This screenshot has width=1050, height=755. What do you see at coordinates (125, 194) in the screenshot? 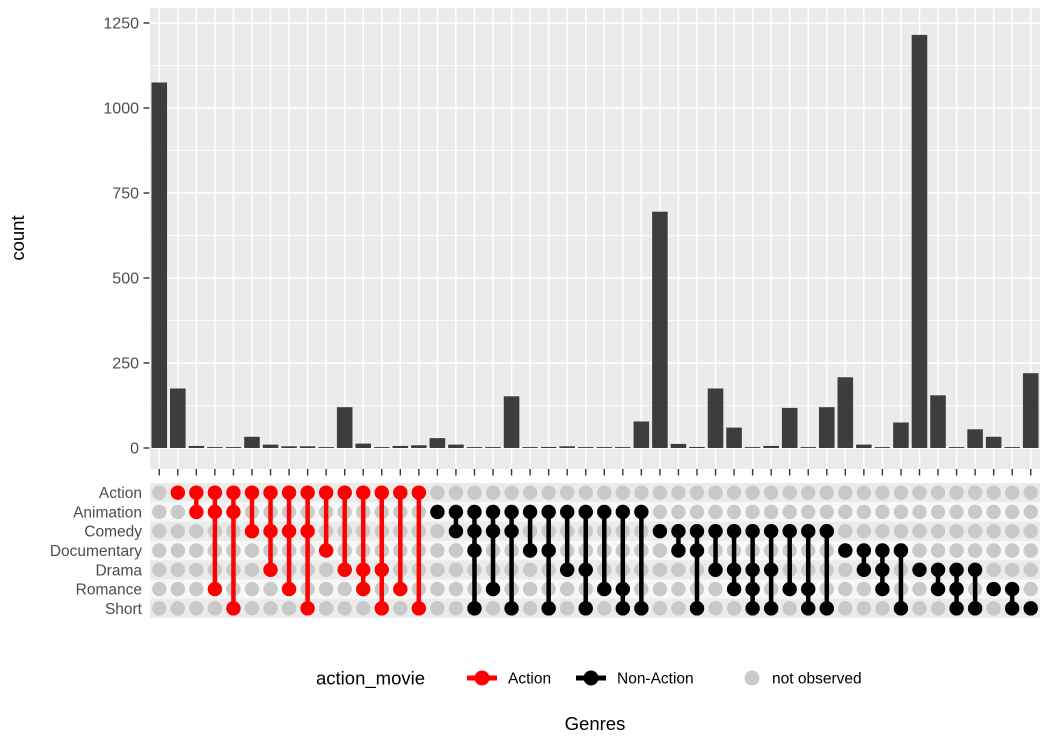
I see `y-tick-label: 750` at bounding box center [125, 194].